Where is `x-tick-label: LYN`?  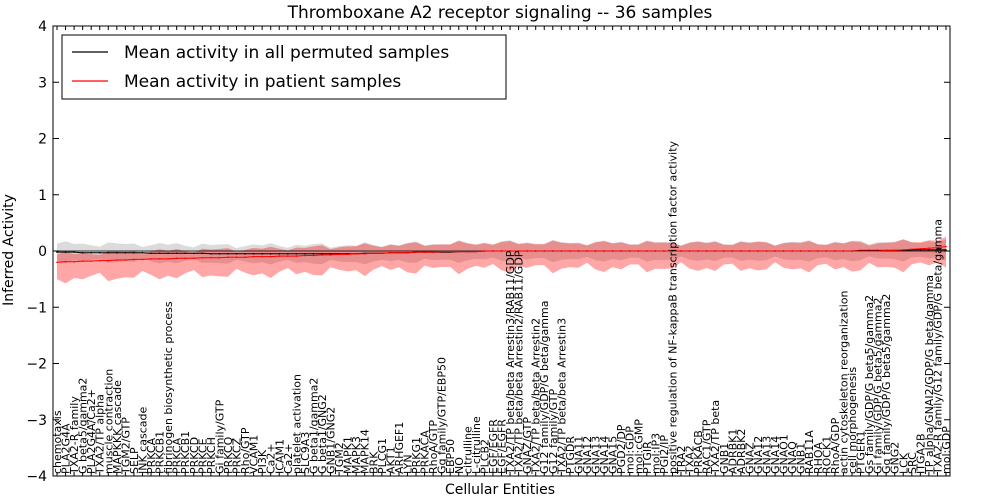 x-tick-label: LYN is located at coordinates (408, 464).